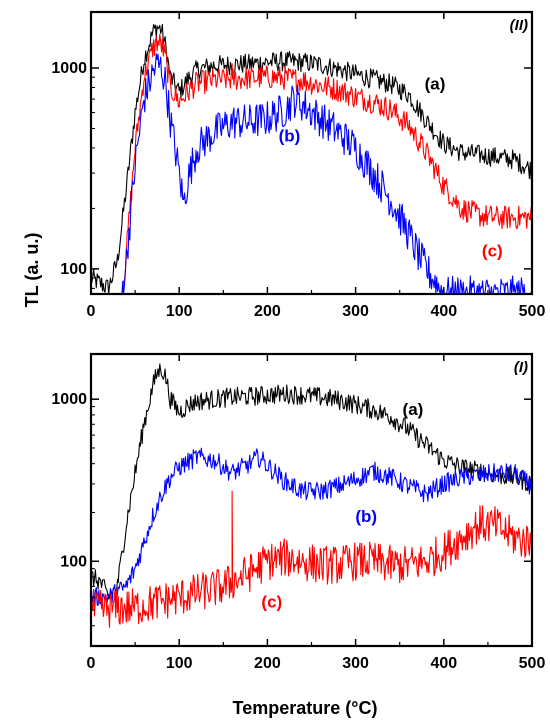 The image size is (550, 728). Describe the element at coordinates (32, 270) in the screenshot. I see `y-axis-title: TL (a. u.)` at that location.